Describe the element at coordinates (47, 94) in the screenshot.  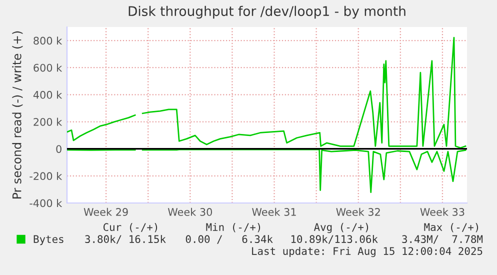
I see `y-tick-label: 400 k` at that location.